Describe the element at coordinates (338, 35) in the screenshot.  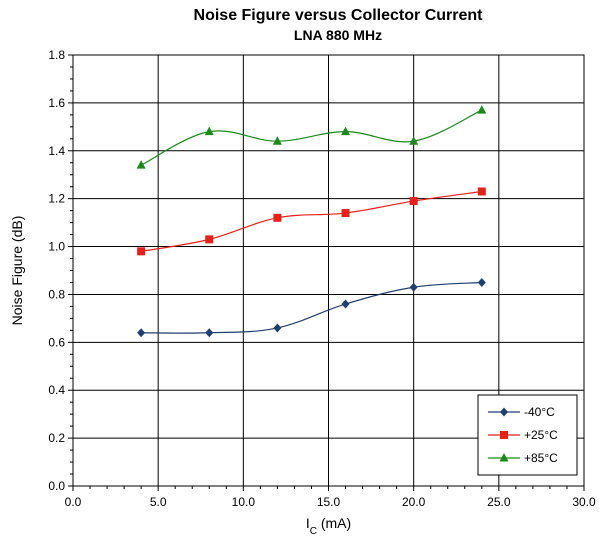
I see `chart-subtitle: LNA 880 MHz` at that location.